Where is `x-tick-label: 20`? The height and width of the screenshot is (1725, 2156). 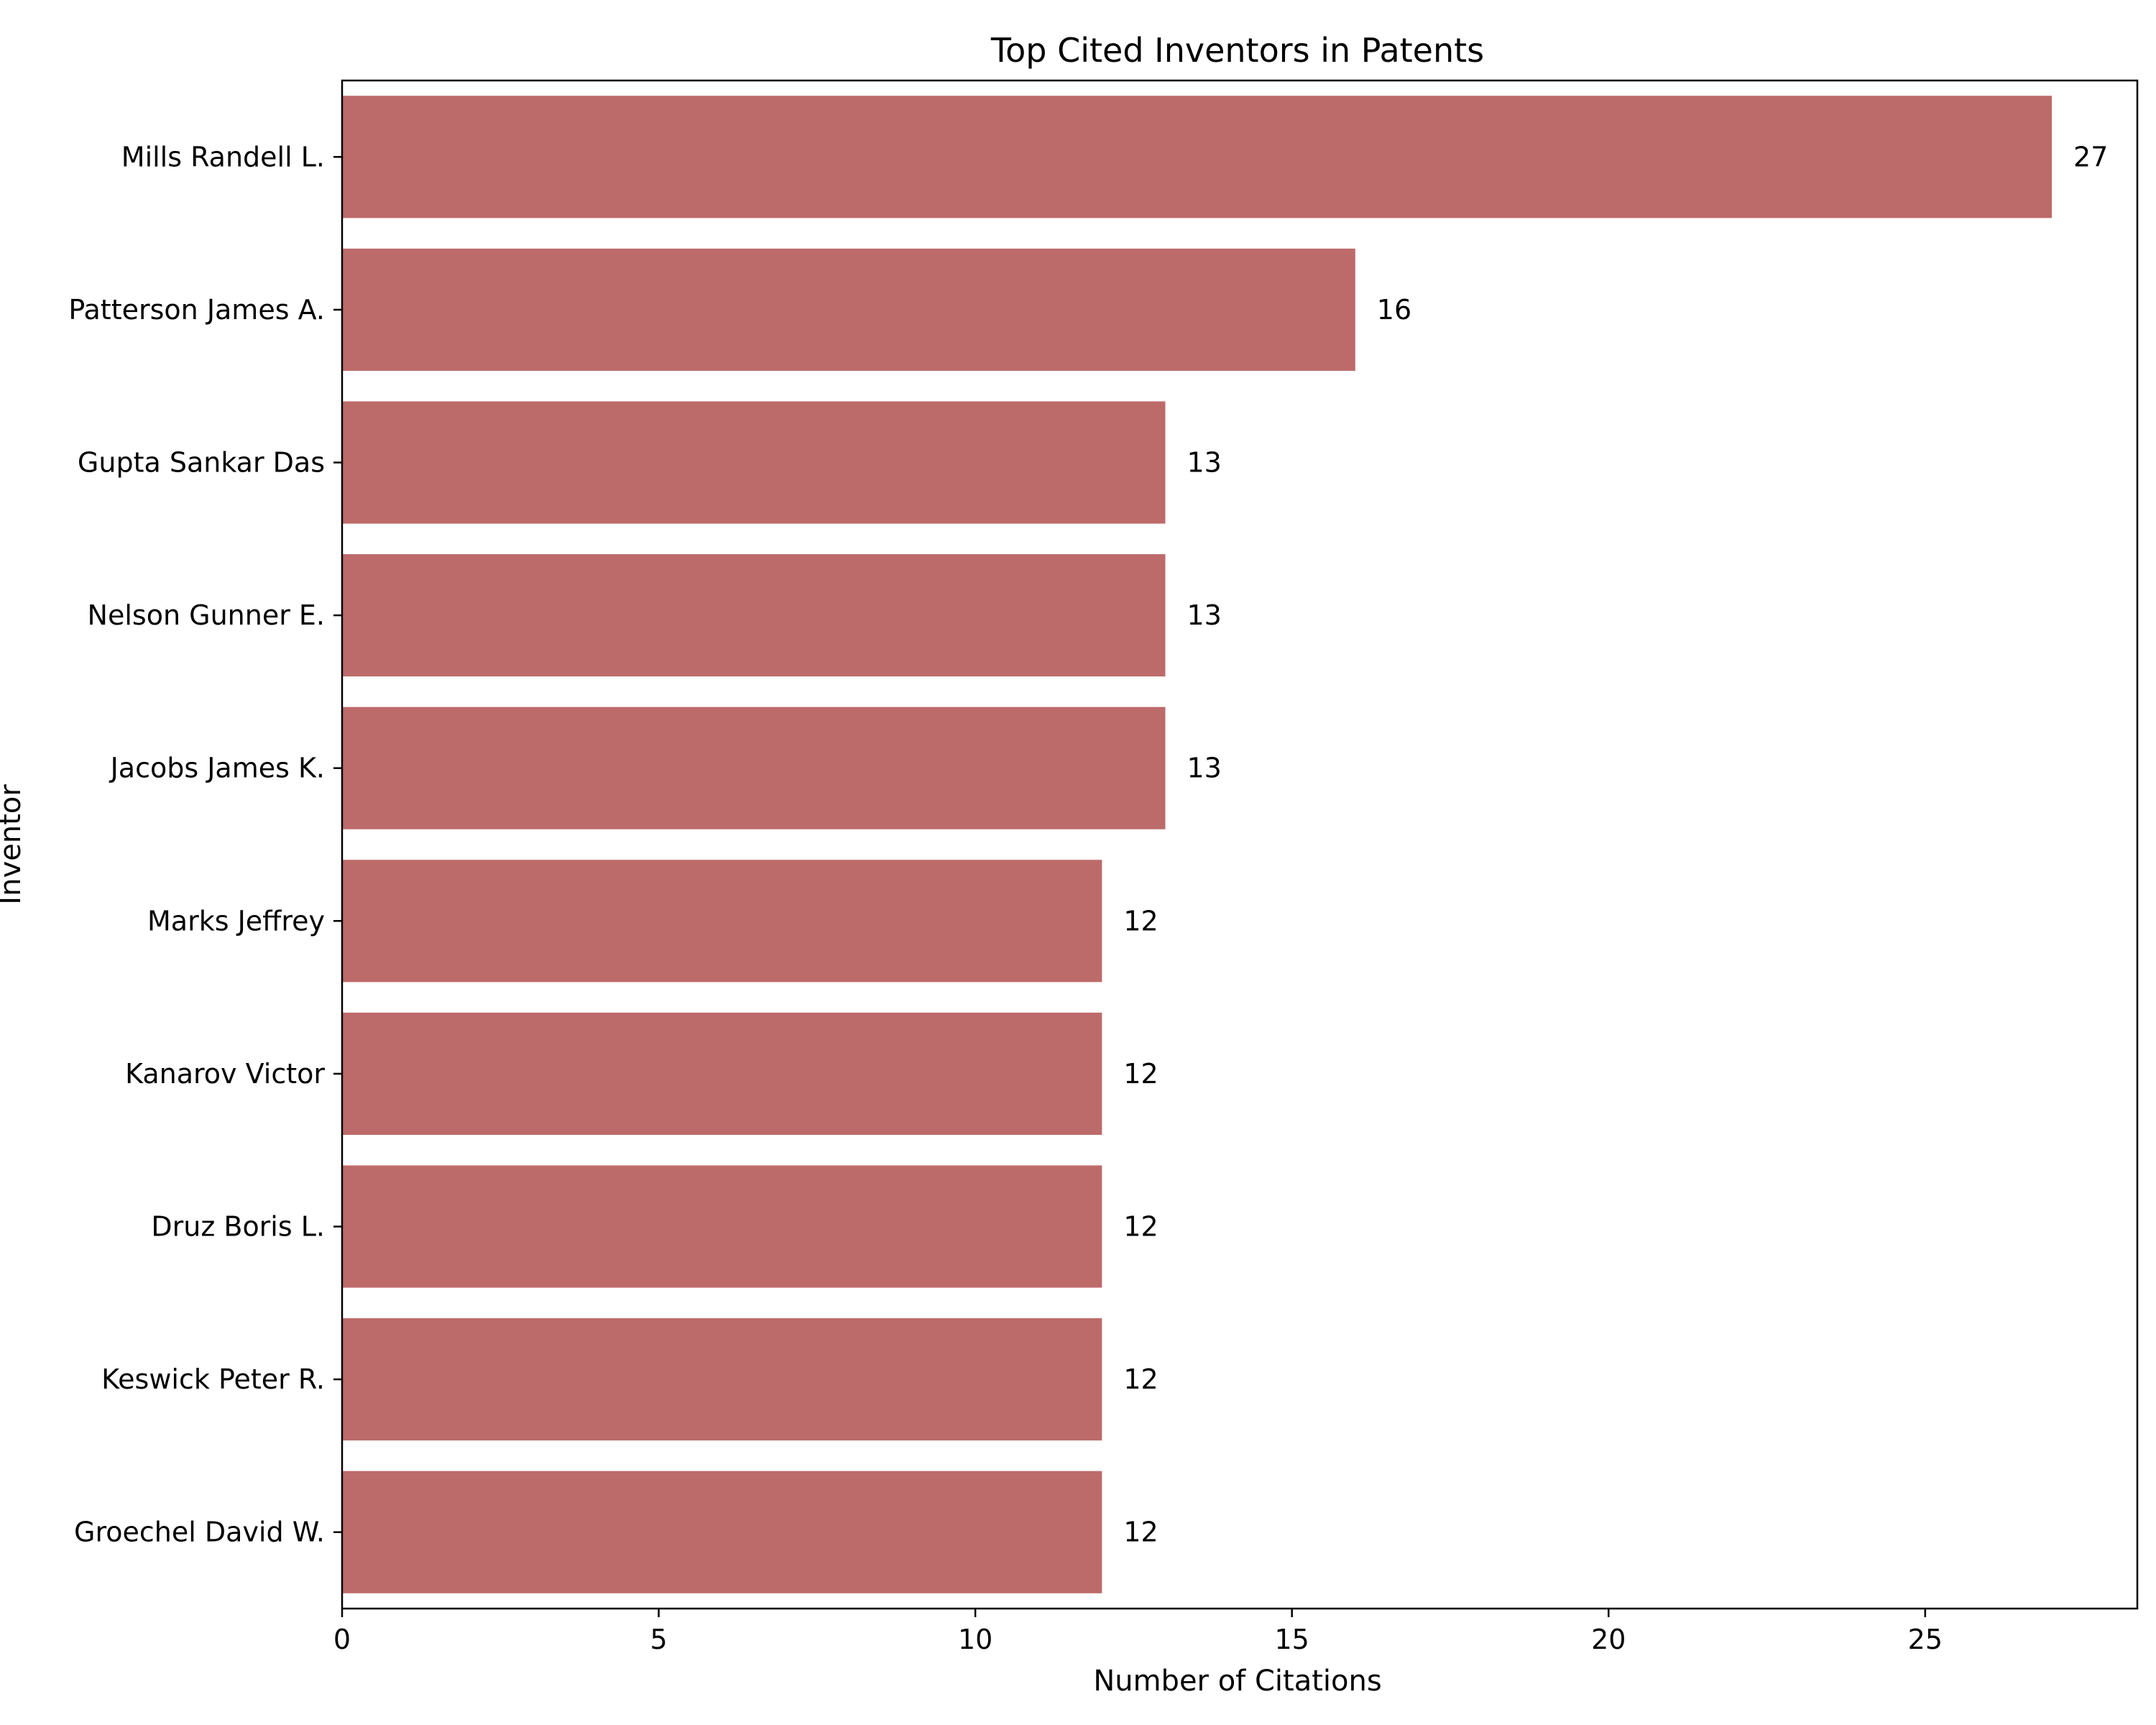
x-tick-label: 20 is located at coordinates (1608, 1639).